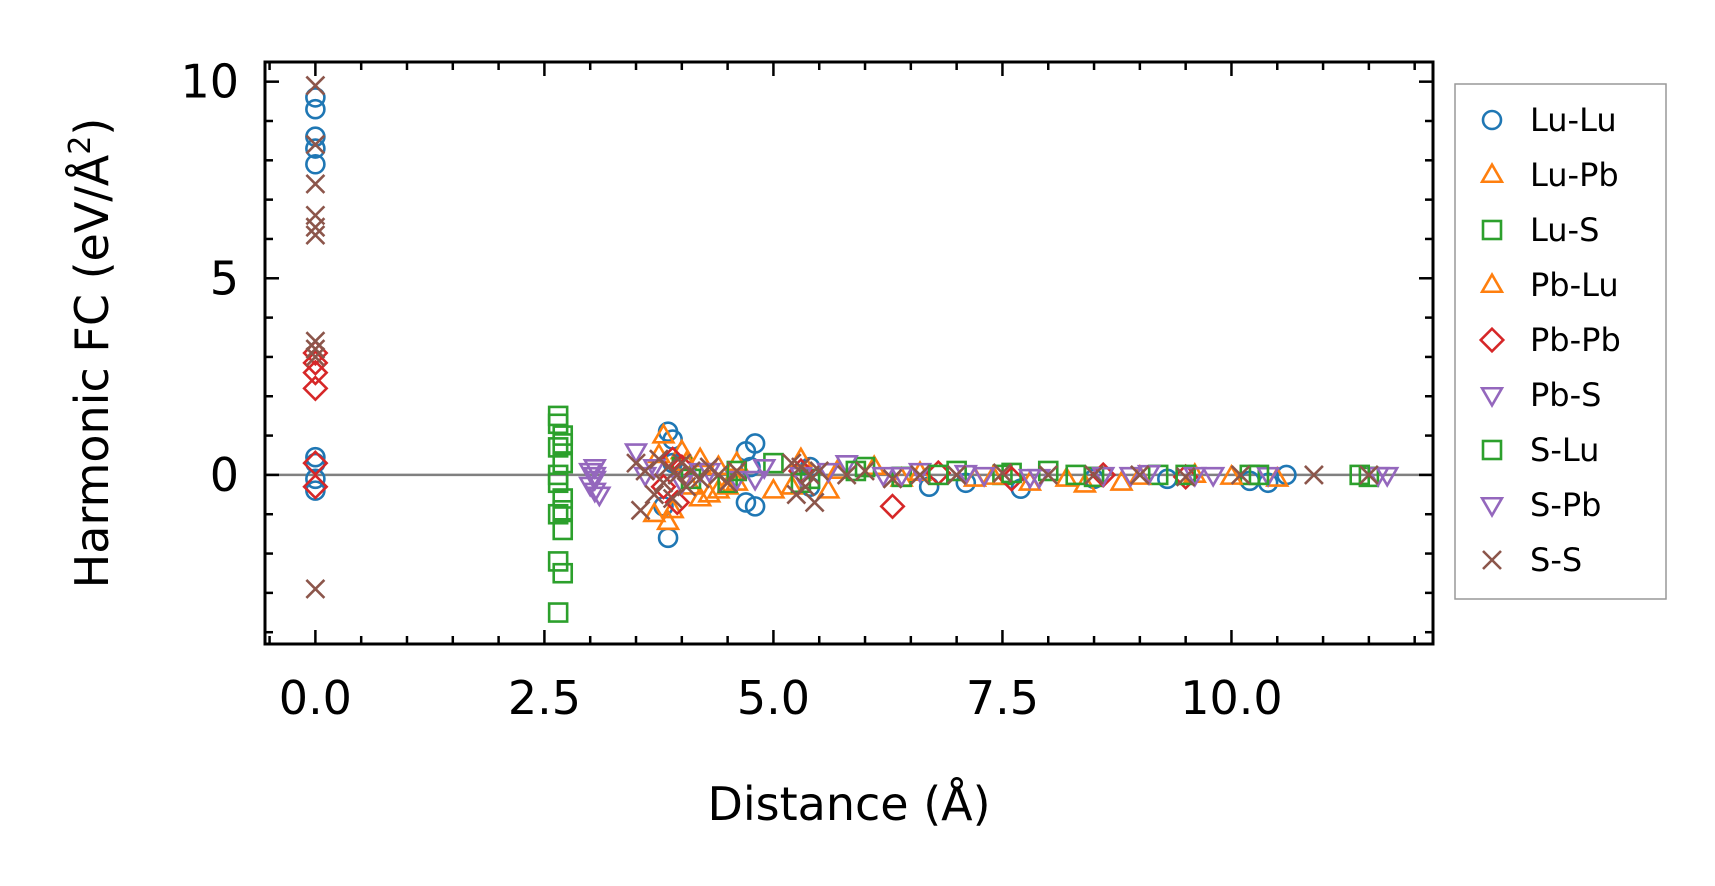  What do you see at coordinates (224, 278) in the screenshot?
I see `y-tick-label: 5` at bounding box center [224, 278].